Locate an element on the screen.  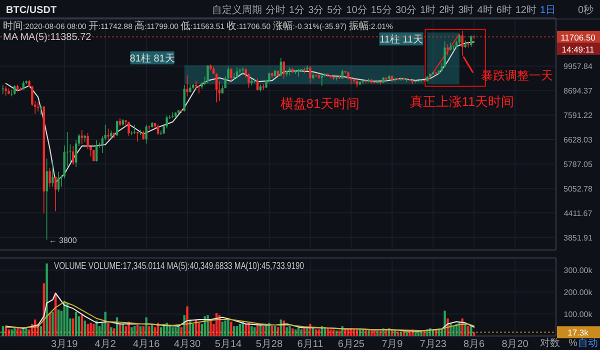
x-tick-label: 7月9 is located at coordinates (393, 344).